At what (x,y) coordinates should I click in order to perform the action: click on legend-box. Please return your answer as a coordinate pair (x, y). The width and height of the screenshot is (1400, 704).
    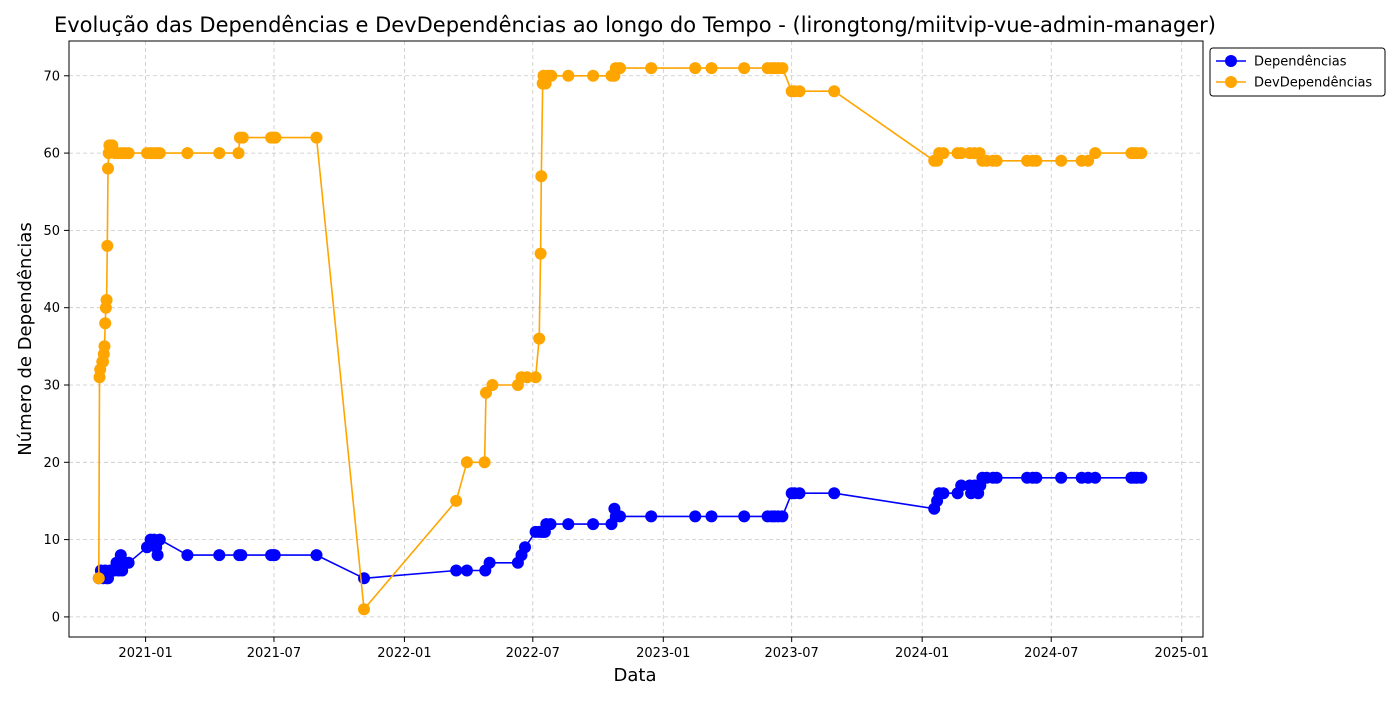
    Looking at the image, I should click on (1297, 72).